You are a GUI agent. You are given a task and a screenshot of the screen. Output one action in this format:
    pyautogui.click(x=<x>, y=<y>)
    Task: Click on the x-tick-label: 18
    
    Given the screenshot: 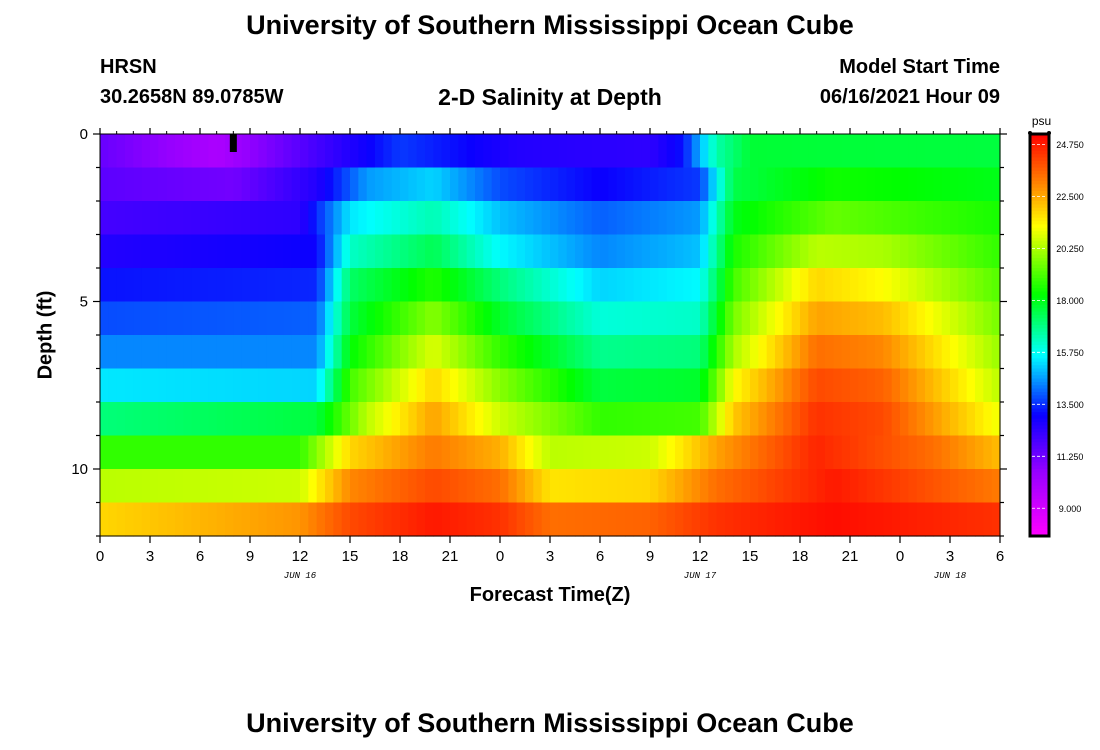 What is the action you would take?
    pyautogui.click(x=800, y=556)
    